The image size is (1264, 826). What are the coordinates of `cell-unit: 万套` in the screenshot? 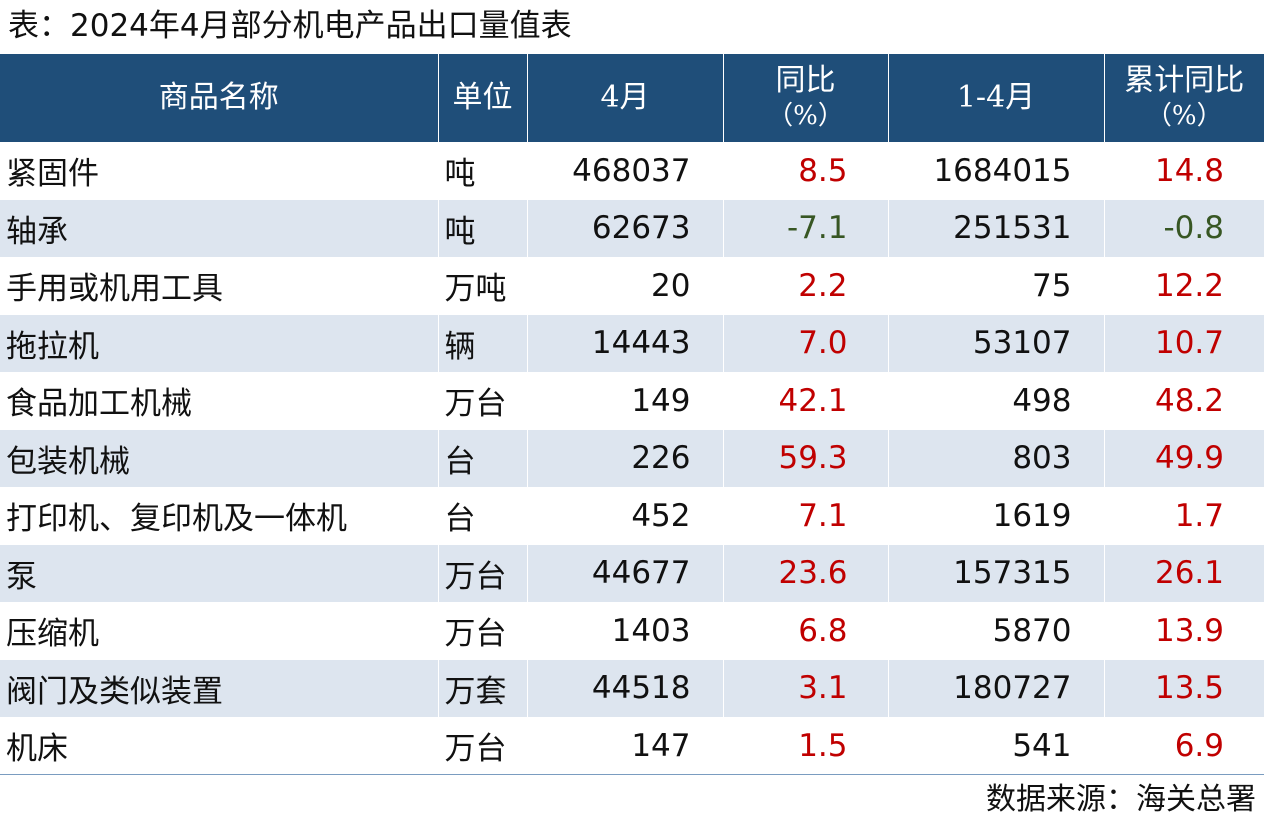 It's located at (483, 688).